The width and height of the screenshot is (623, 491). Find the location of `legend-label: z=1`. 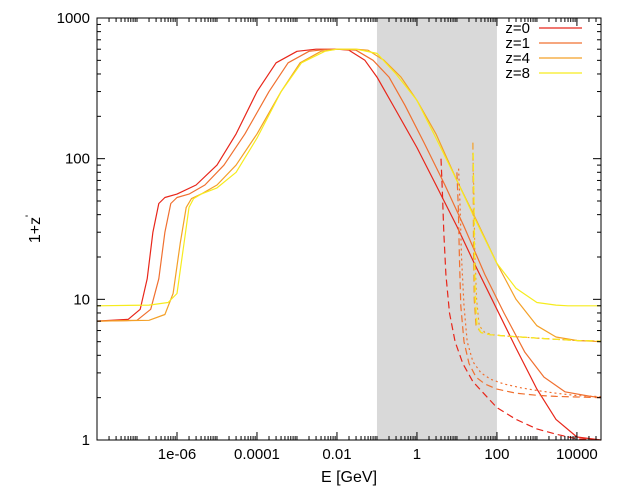

legend-label: z=1 is located at coordinates (517, 43).